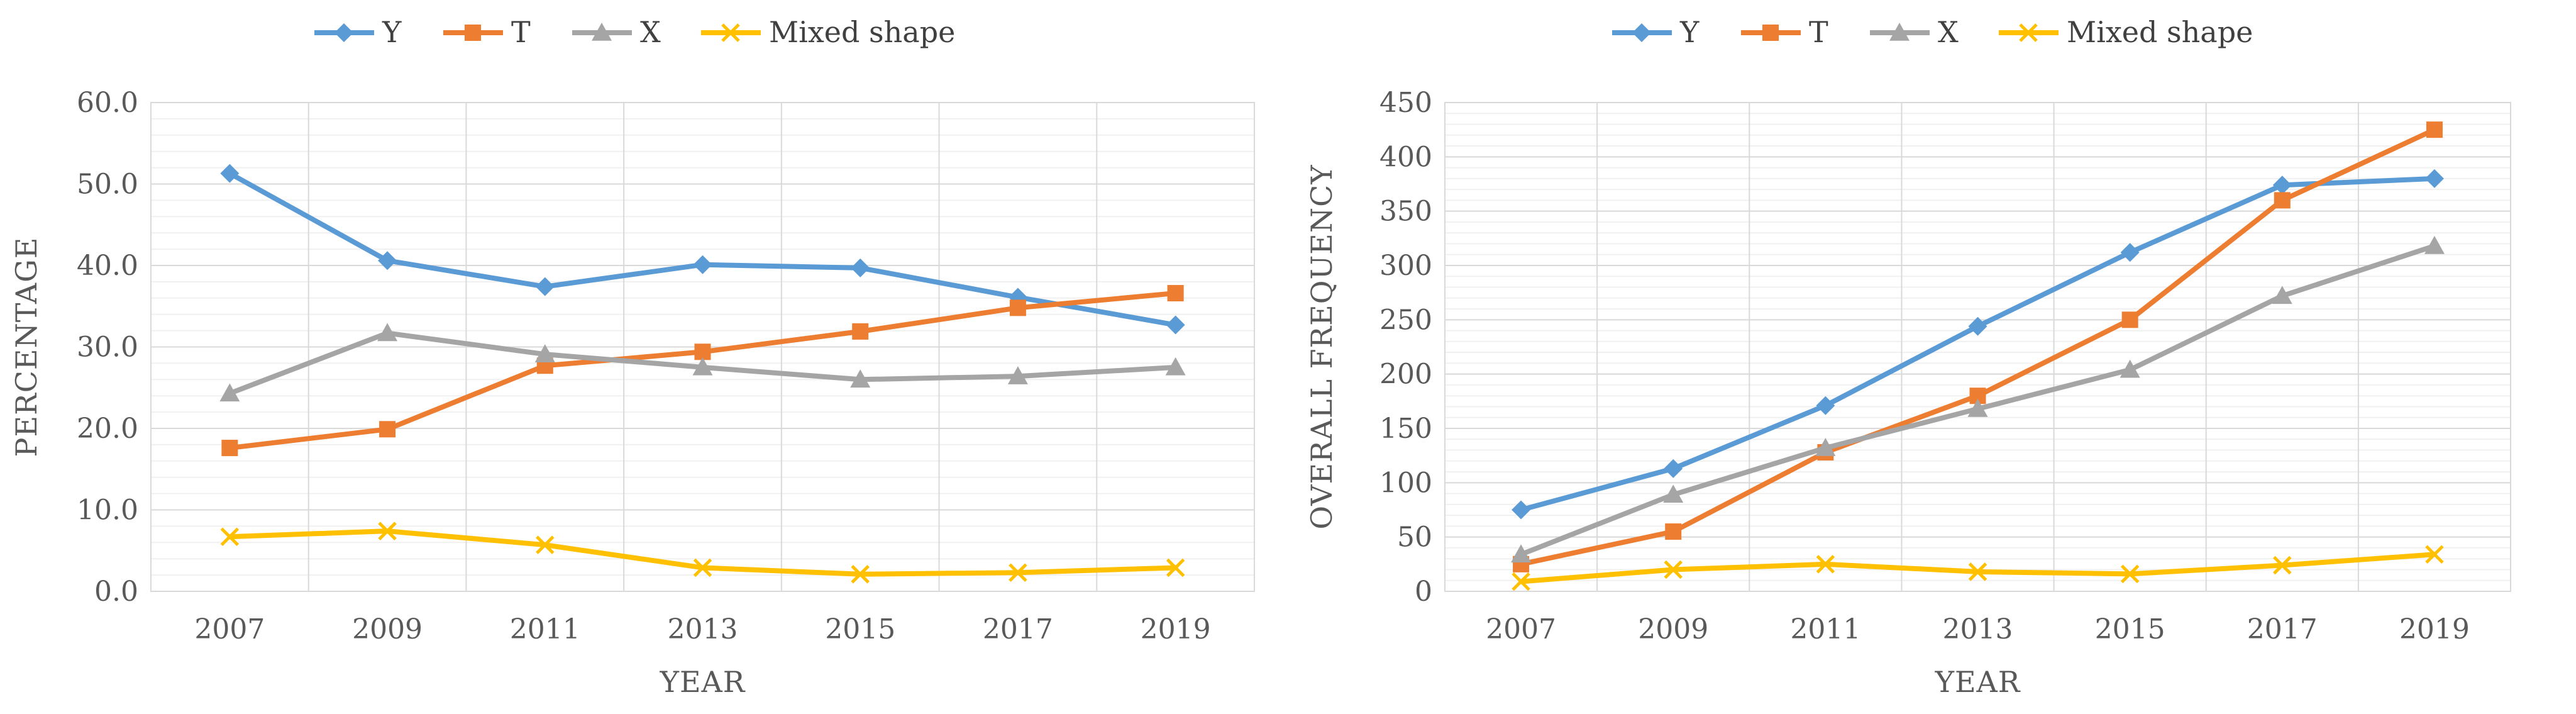  Describe the element at coordinates (860, 629) in the screenshot. I see `pct-x-tick-label-2015: 2015` at that location.